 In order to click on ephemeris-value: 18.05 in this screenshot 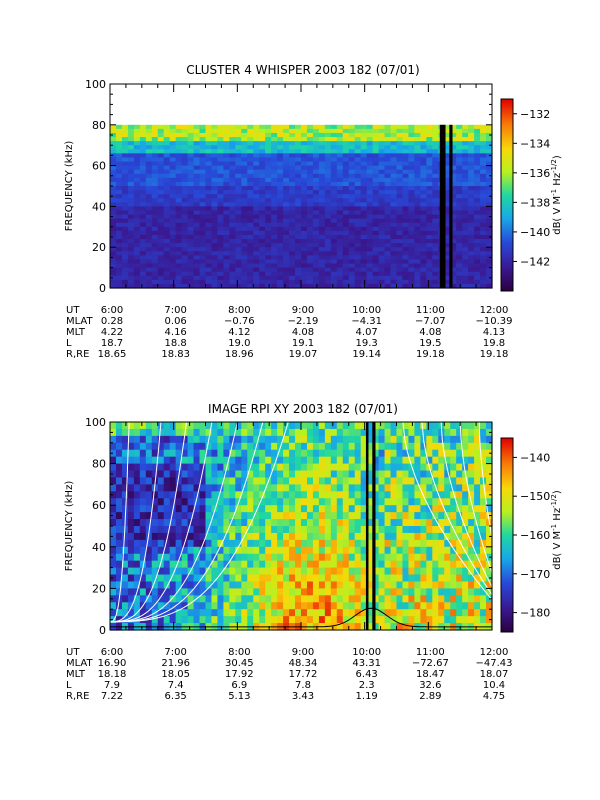, I will do `click(175, 674)`.